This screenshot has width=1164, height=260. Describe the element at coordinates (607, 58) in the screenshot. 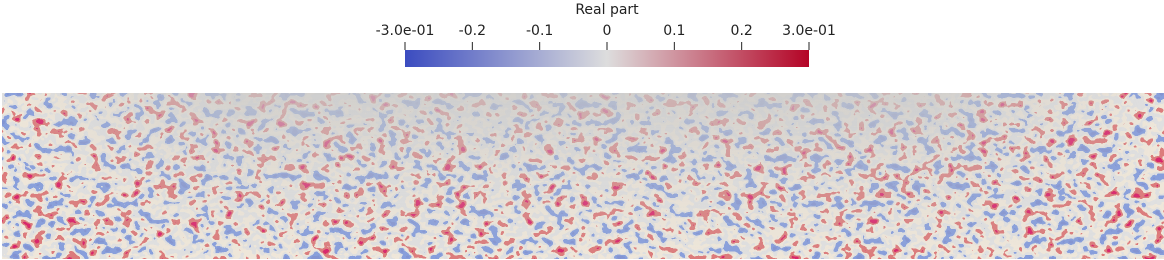

I see `colorbar-gradient` at that location.